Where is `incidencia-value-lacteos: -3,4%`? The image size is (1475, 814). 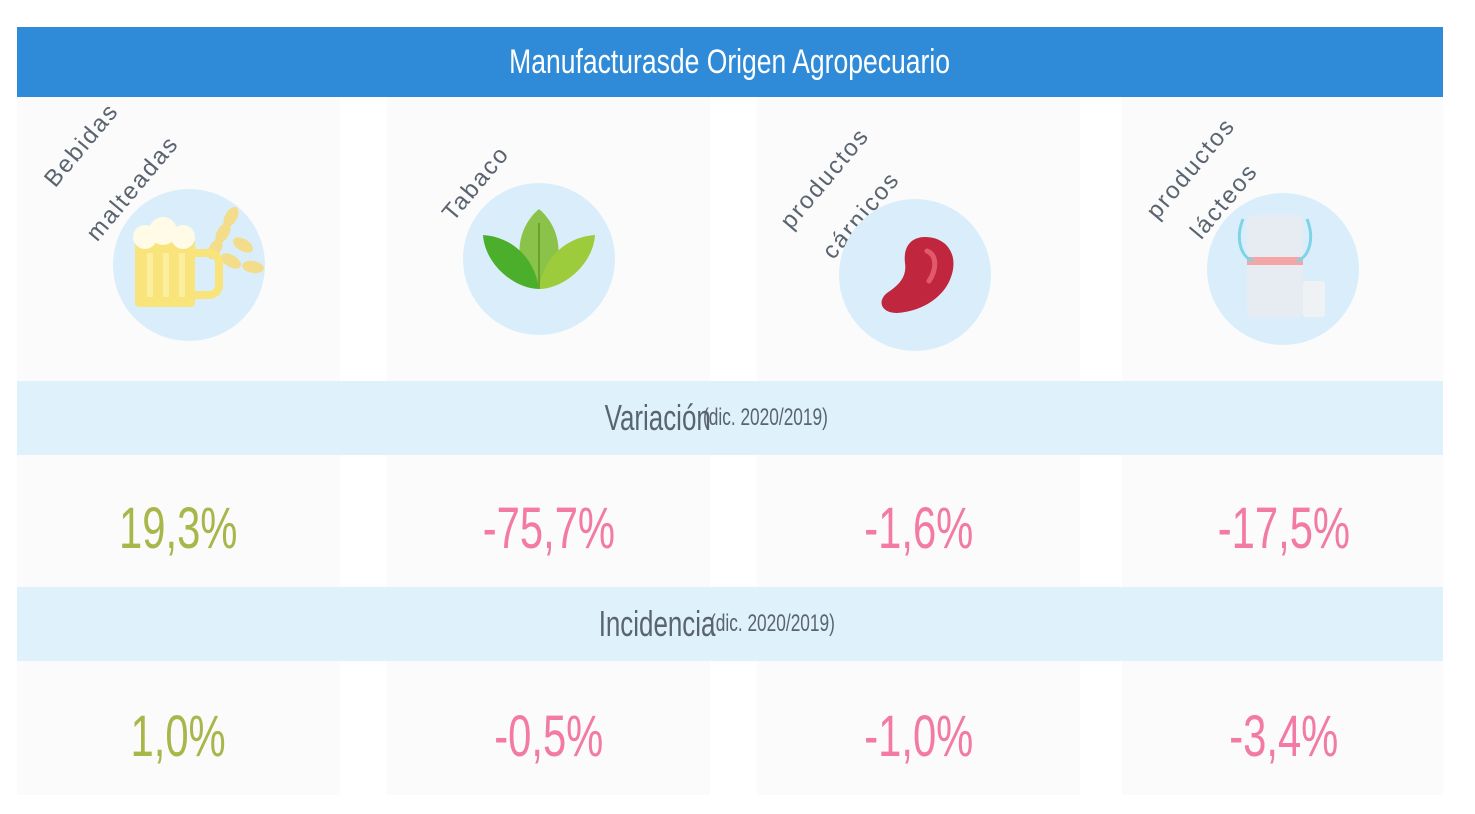
incidencia-value-lacteos: -3,4% is located at coordinates (1283, 736).